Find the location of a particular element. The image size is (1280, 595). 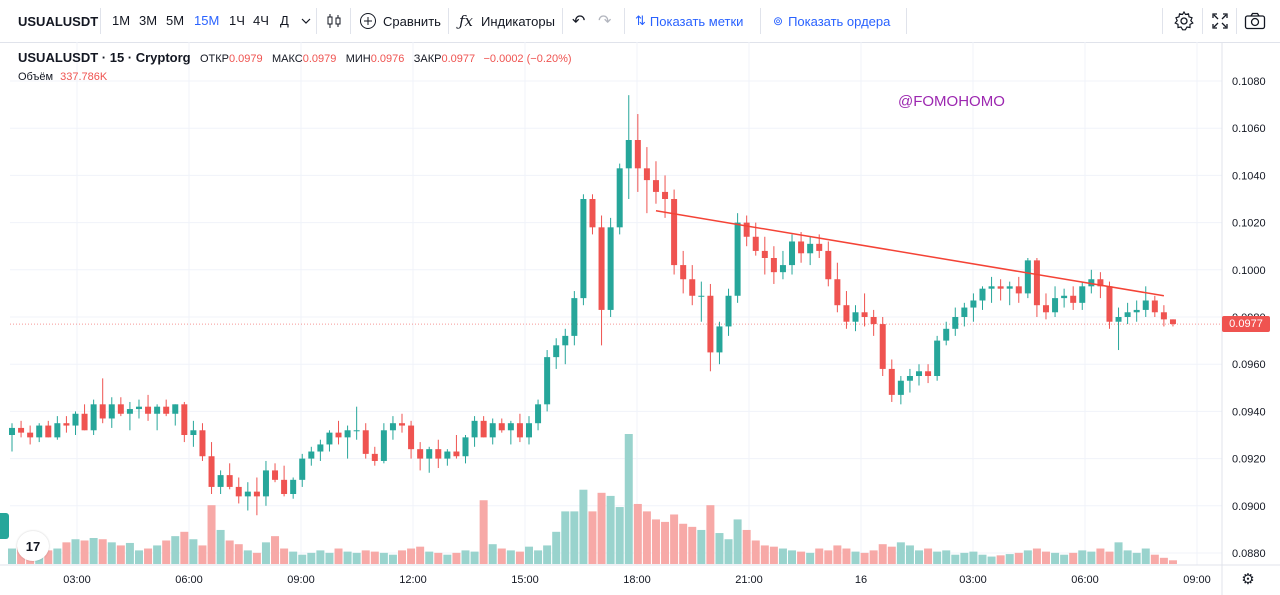

show-orders-button: ⊚ Показать ордера is located at coordinates (831, 21).